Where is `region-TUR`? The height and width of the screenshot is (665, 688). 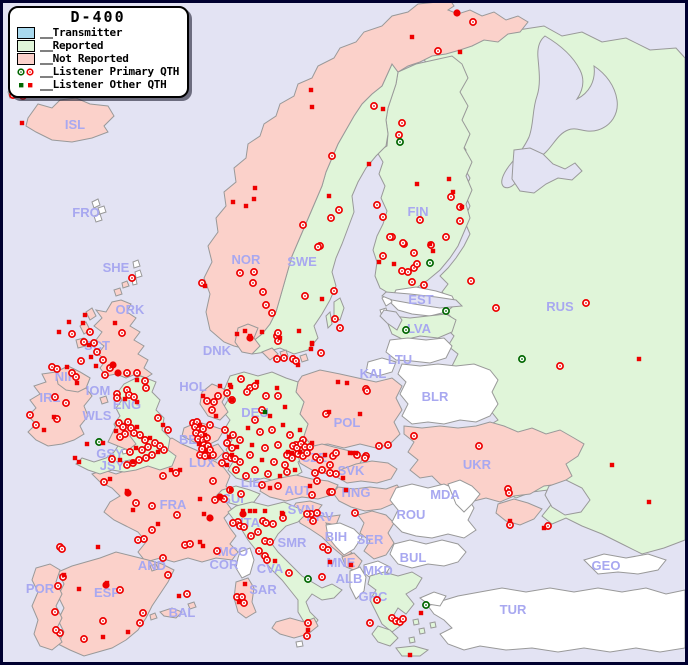
region-TUR is located at coordinates (556, 620).